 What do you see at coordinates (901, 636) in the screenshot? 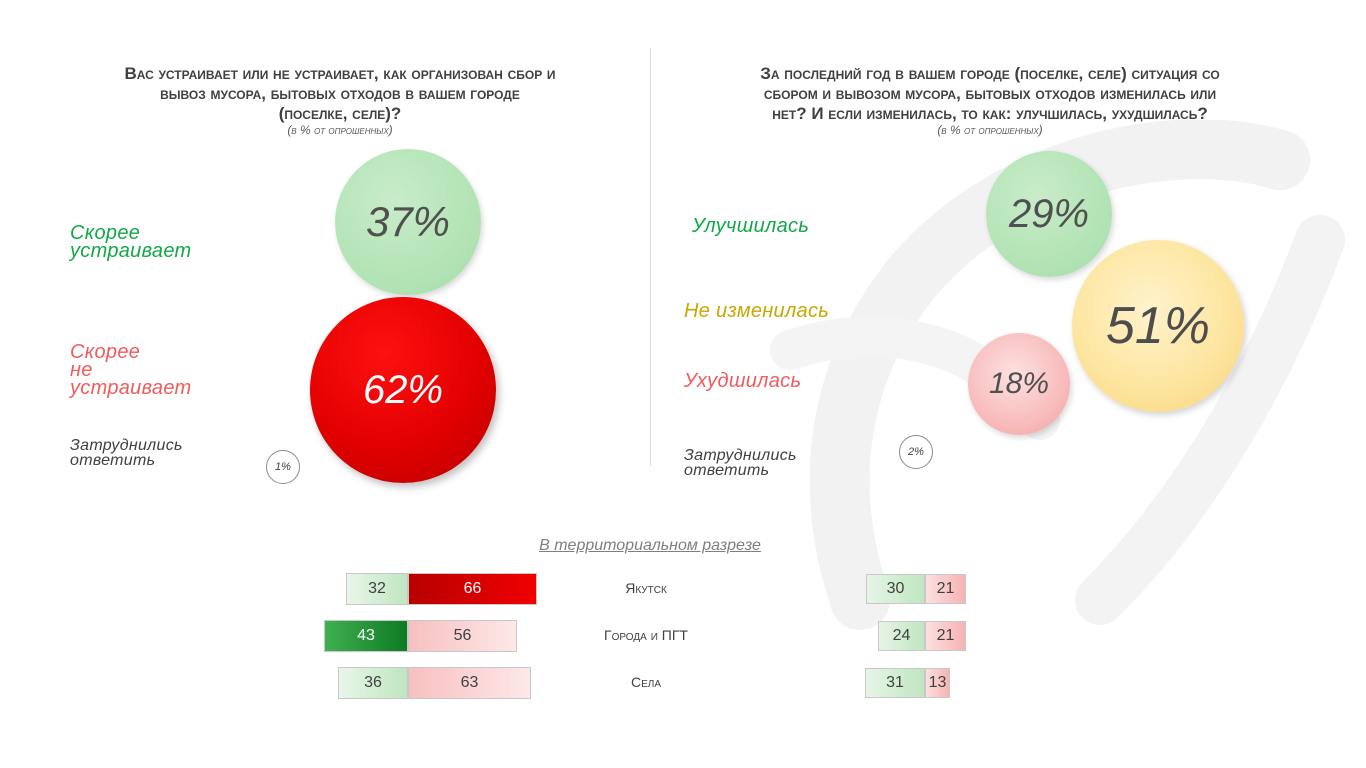
I see `right-bar-positive: 24` at bounding box center [901, 636].